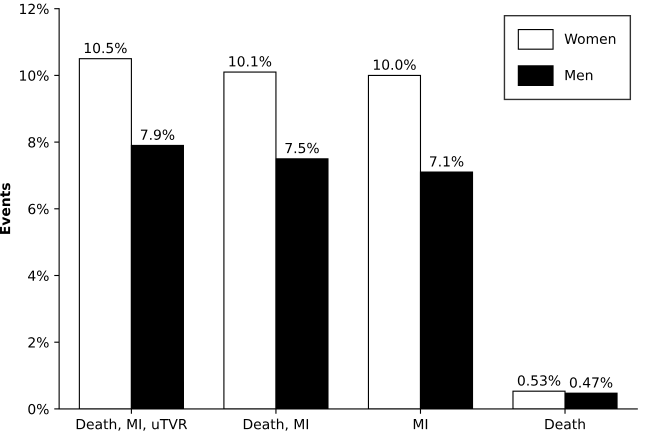  What do you see at coordinates (132, 424) in the screenshot?
I see `x-tick-label: Death, MI, uTVR` at bounding box center [132, 424].